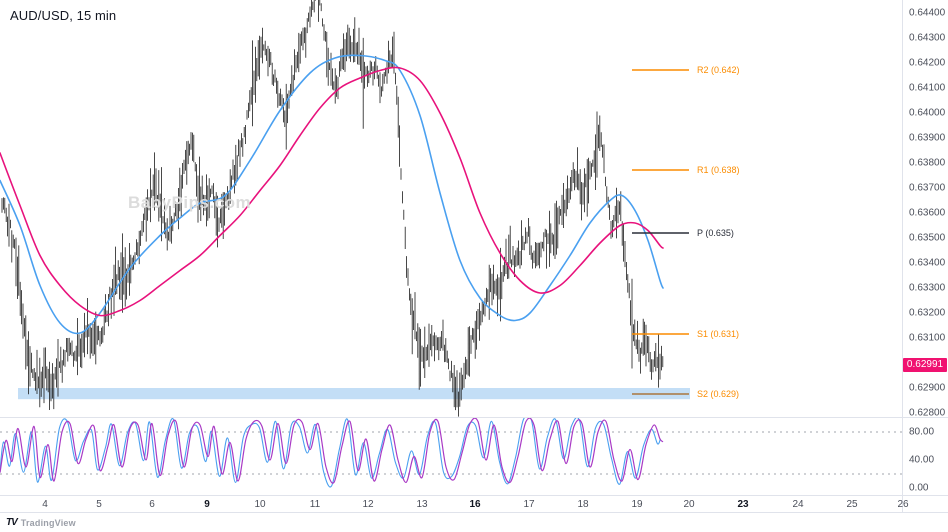 This screenshot has width=948, height=532. What do you see at coordinates (715, 233) in the screenshot?
I see `pivot-label-p: P (0.635)` at bounding box center [715, 233].